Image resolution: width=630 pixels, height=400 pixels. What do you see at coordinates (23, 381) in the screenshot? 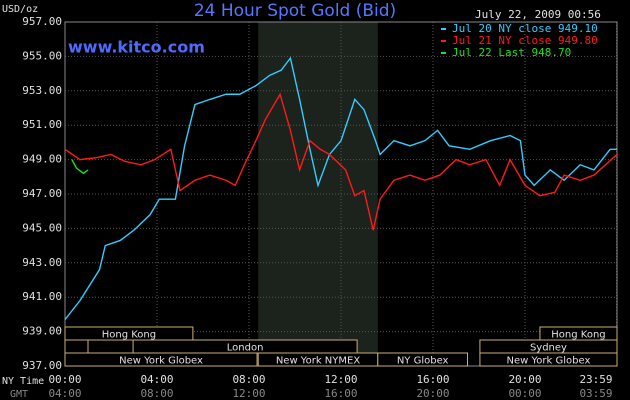
I see `x-axis-label: NY Time` at bounding box center [23, 381].